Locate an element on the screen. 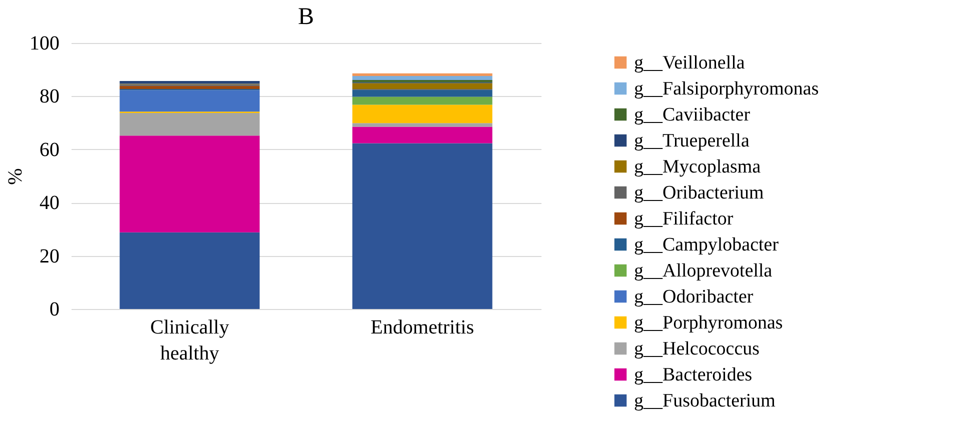 Image resolution: width=972 pixels, height=439 pixels. legend-label: g__Porphyromonas is located at coordinates (708, 323).